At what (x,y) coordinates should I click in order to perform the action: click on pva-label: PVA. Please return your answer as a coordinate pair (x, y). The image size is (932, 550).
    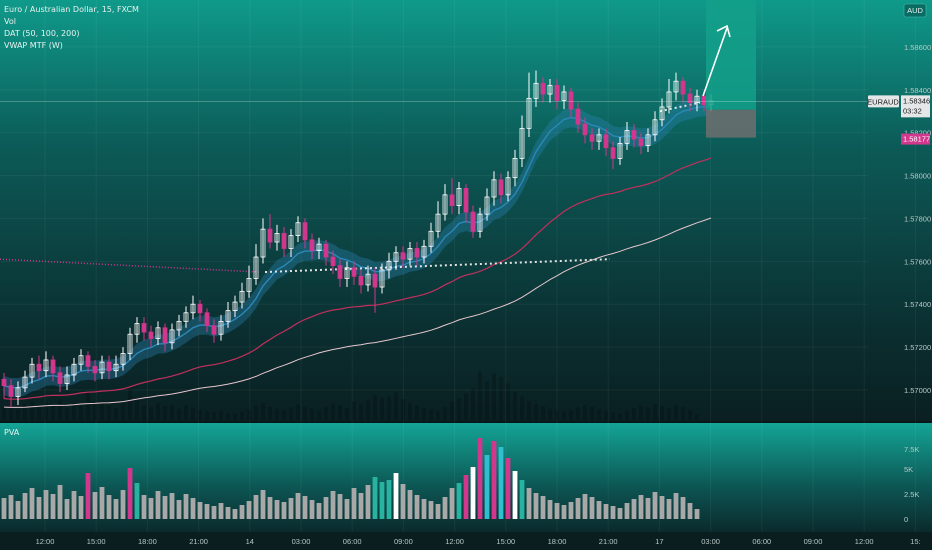
    Looking at the image, I should click on (12, 432).